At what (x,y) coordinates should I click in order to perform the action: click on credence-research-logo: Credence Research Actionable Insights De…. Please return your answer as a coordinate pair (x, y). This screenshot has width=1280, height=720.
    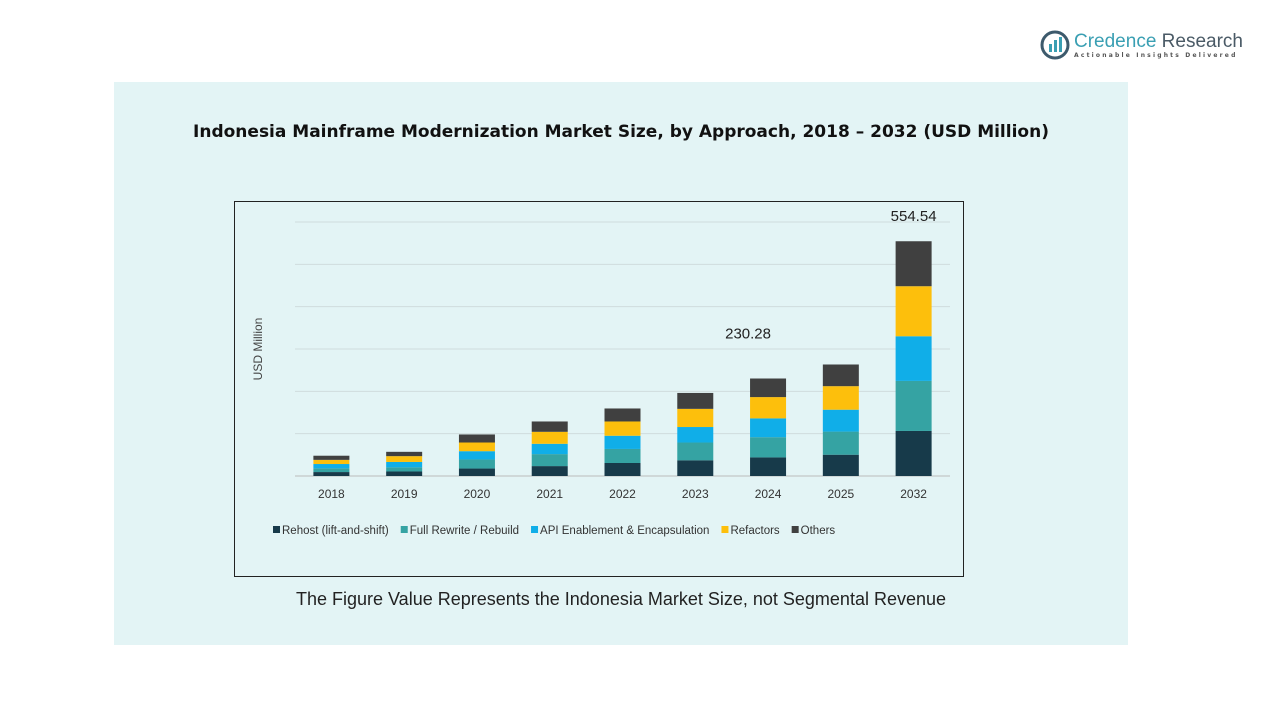
    Looking at the image, I should click on (1141, 45).